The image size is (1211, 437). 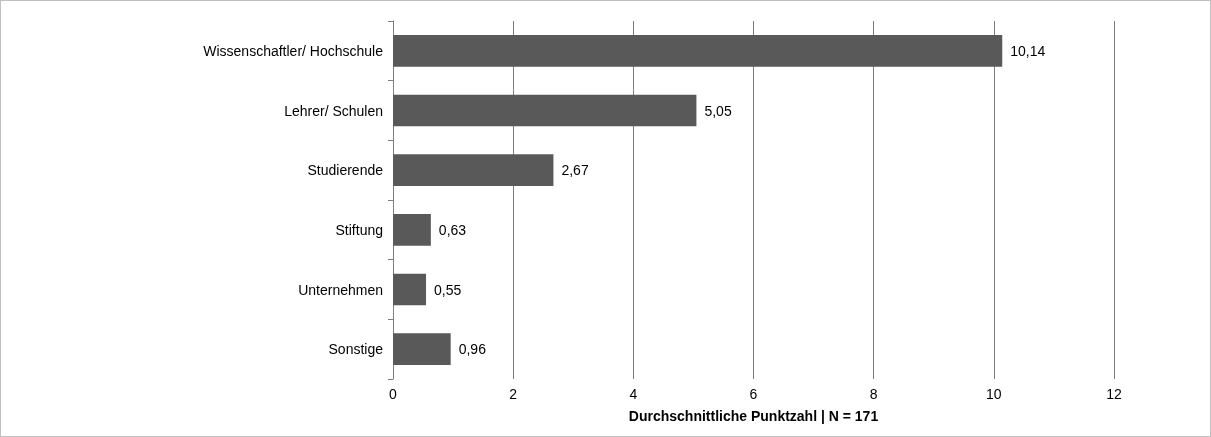 What do you see at coordinates (356, 349) in the screenshot?
I see `y-tick-label: Sonstige` at bounding box center [356, 349].